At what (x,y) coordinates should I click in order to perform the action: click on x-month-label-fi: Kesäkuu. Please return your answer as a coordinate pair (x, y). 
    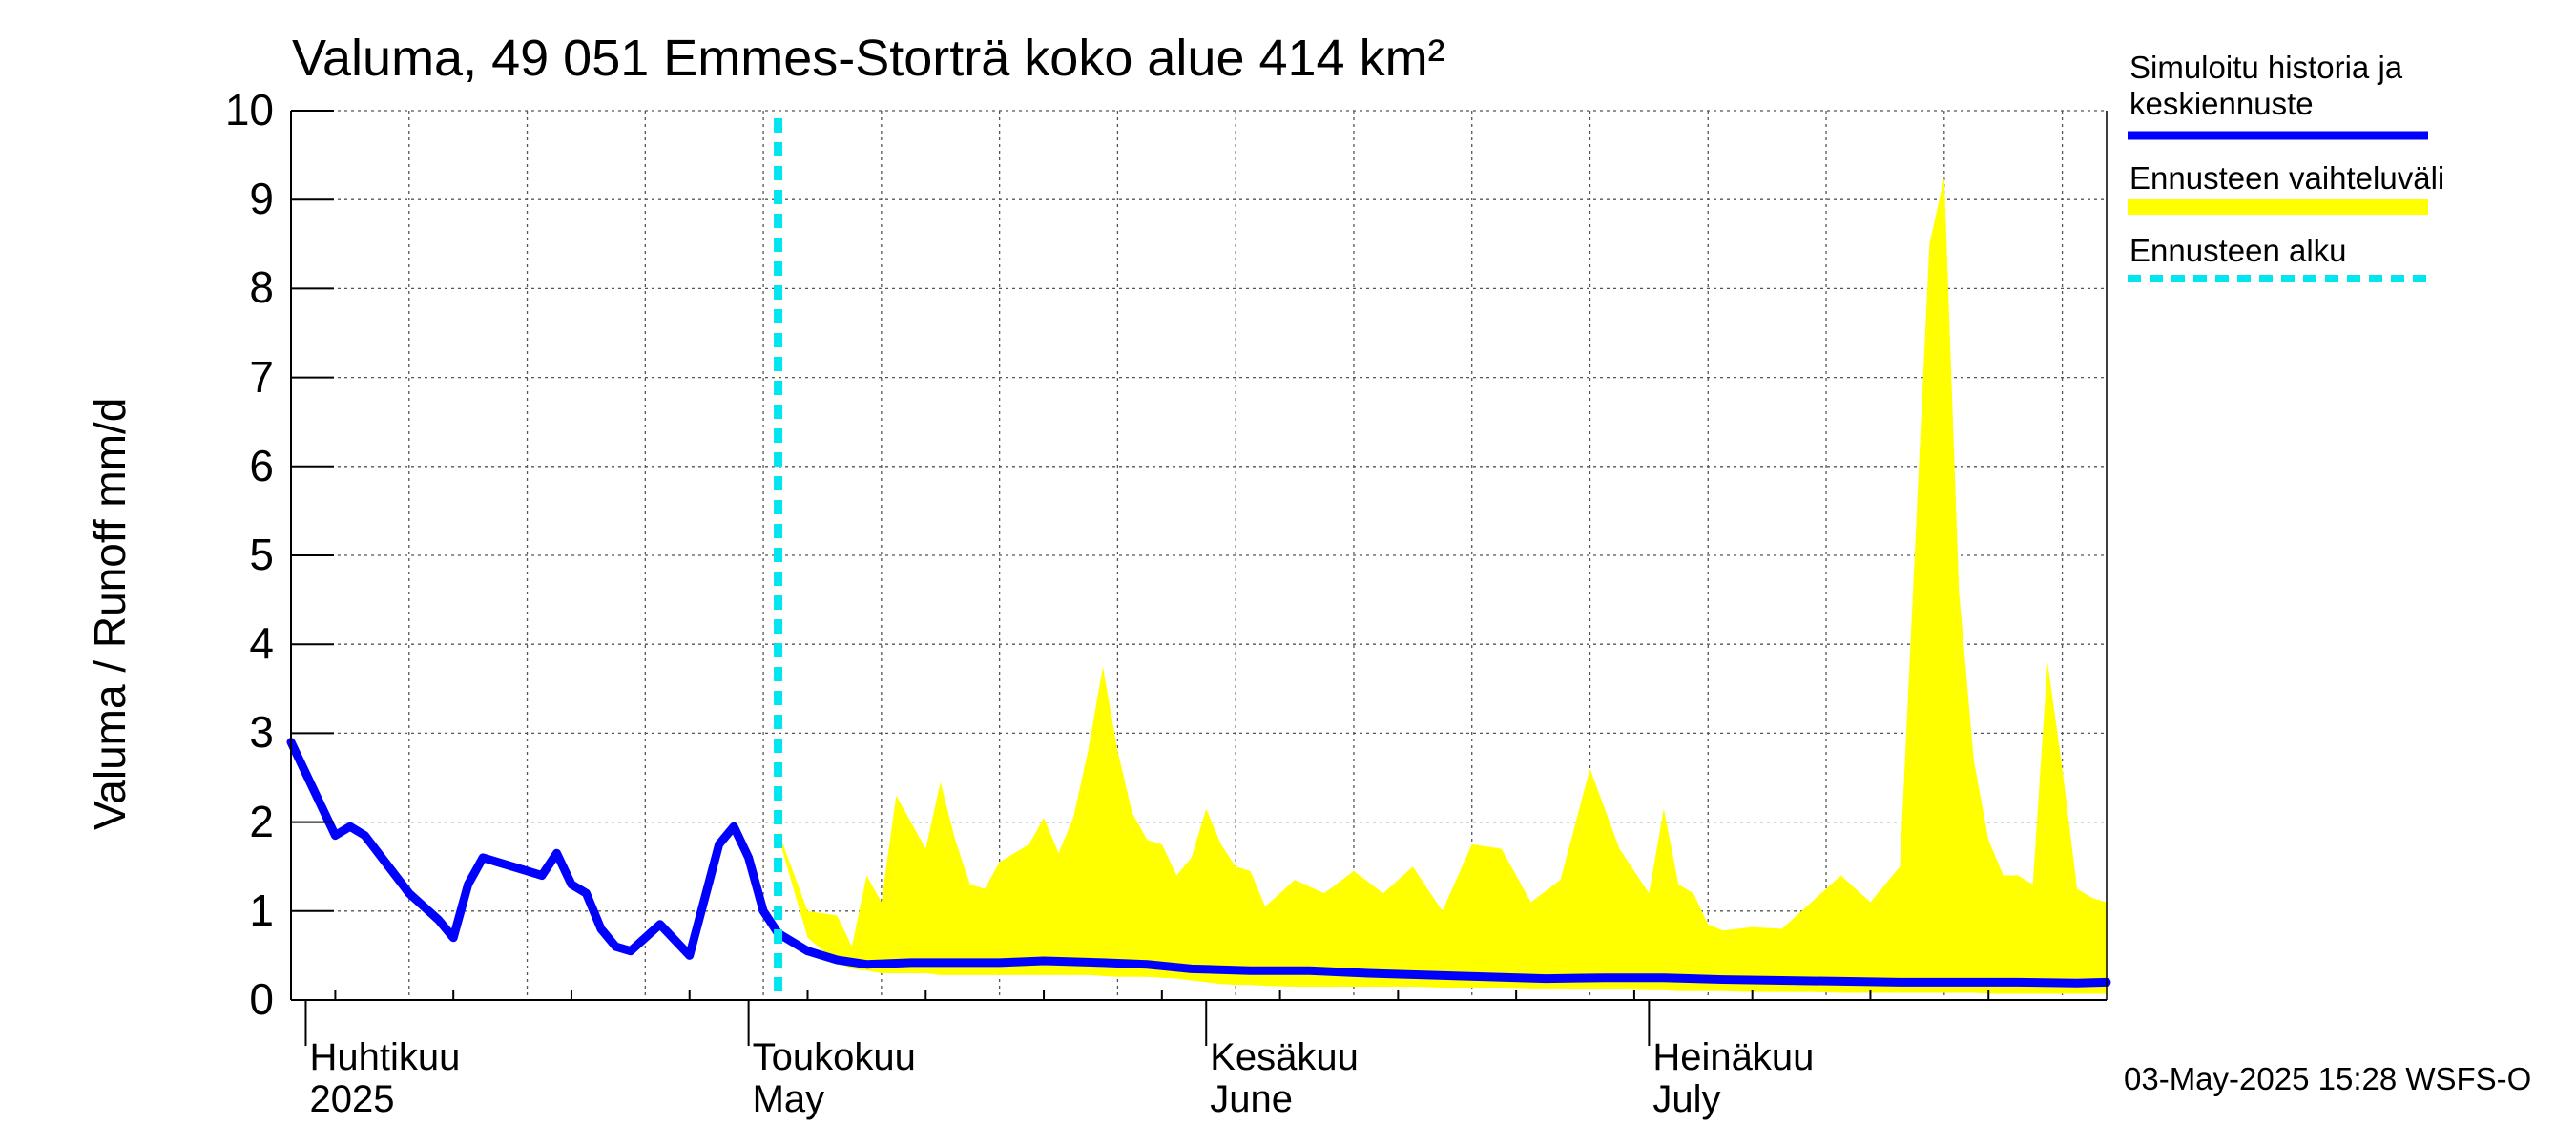
    Looking at the image, I should click on (1284, 1057).